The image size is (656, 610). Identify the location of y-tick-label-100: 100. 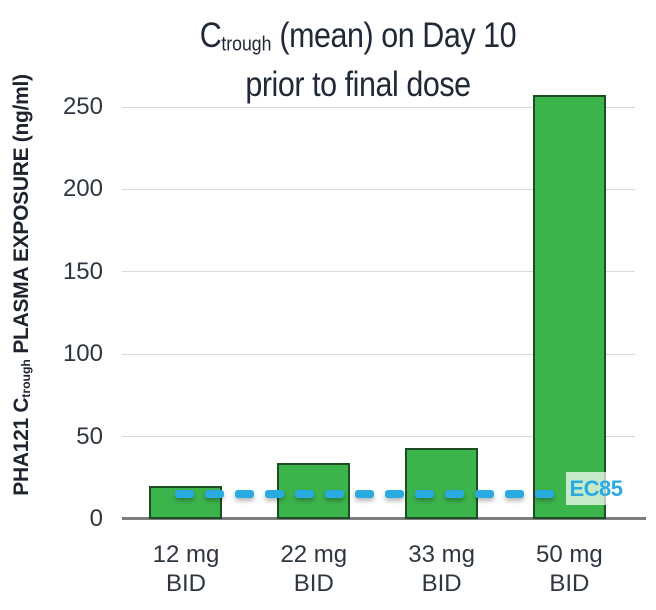
(82, 354).